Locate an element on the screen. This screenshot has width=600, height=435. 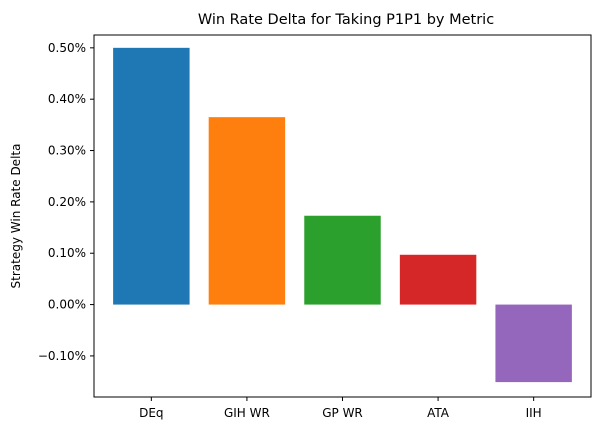
x-tick-label: IIH is located at coordinates (534, 413).